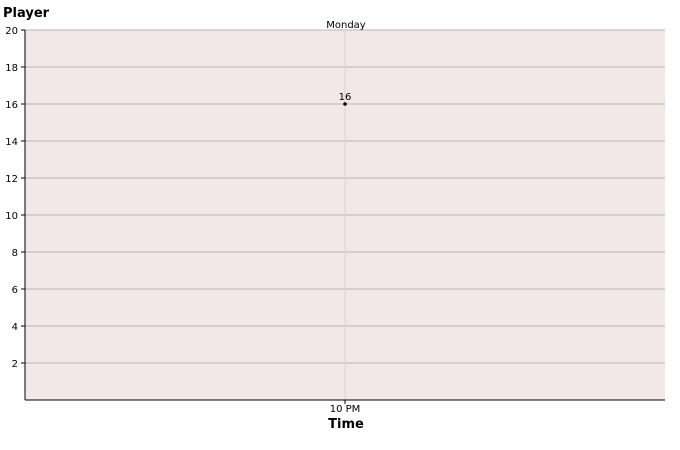 The image size is (680, 450). Describe the element at coordinates (346, 424) in the screenshot. I see `x-axis-title: Time` at that location.